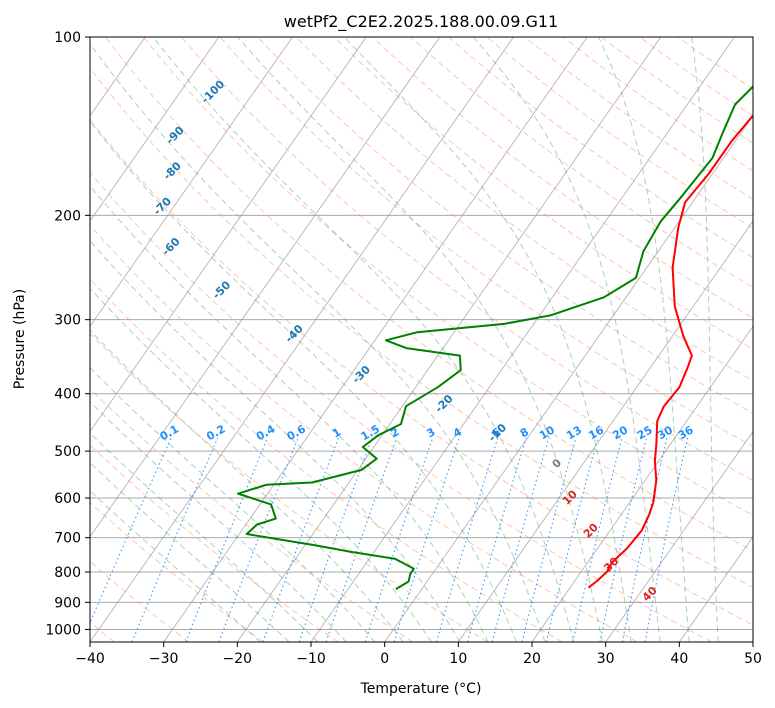 The width and height of the screenshot is (775, 708). I want to click on y-tick-label: 300, so click(67, 321).